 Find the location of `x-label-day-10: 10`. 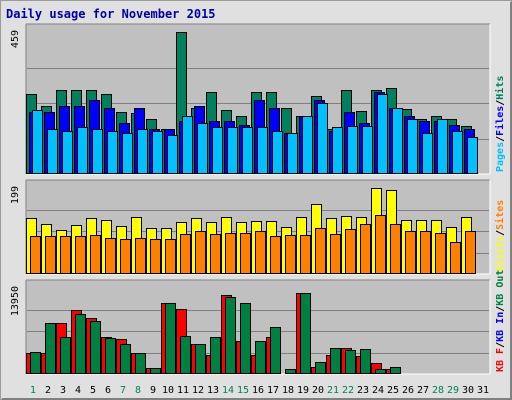

x-label-day-10: 10 is located at coordinates (168, 390).